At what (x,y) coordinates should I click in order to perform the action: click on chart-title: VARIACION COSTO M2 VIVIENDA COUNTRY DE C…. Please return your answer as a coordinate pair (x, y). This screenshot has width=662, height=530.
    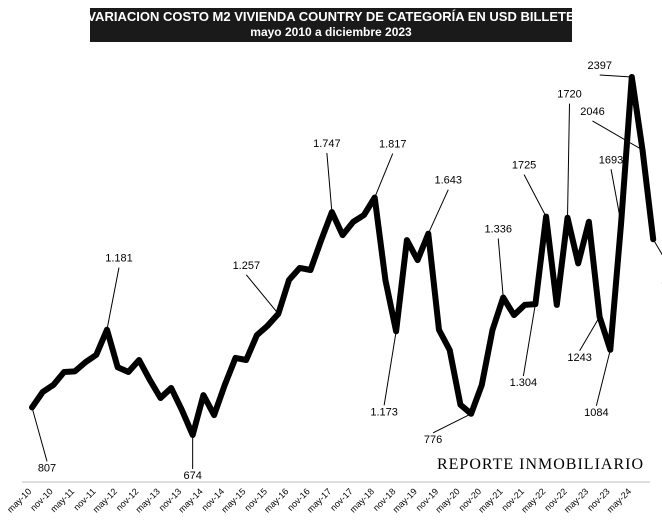
    Looking at the image, I should click on (331, 16).